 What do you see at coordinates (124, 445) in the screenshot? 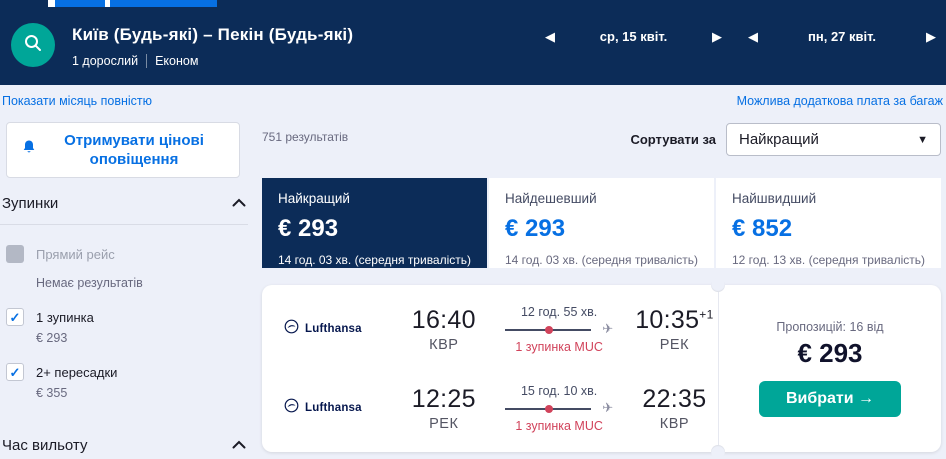
I see `departure-time-section-header: Час вильоту` at bounding box center [124, 445].